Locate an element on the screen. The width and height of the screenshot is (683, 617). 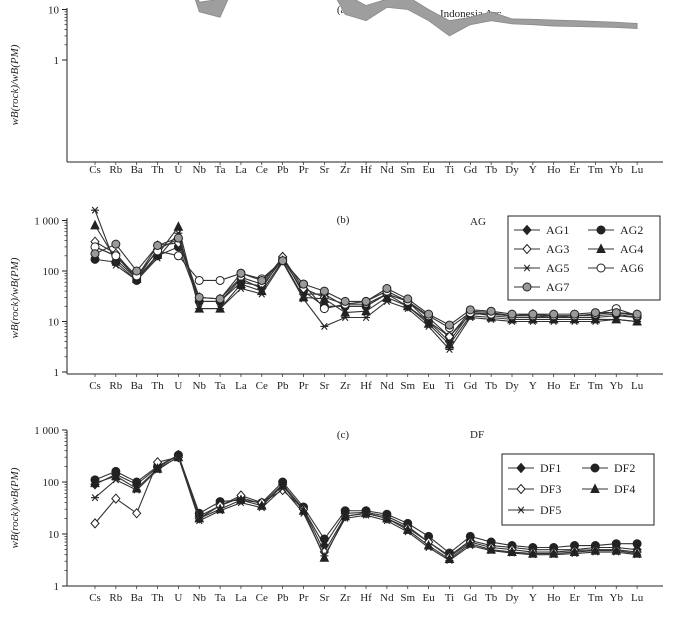
point-df2-sr is located at coordinates (324, 539).